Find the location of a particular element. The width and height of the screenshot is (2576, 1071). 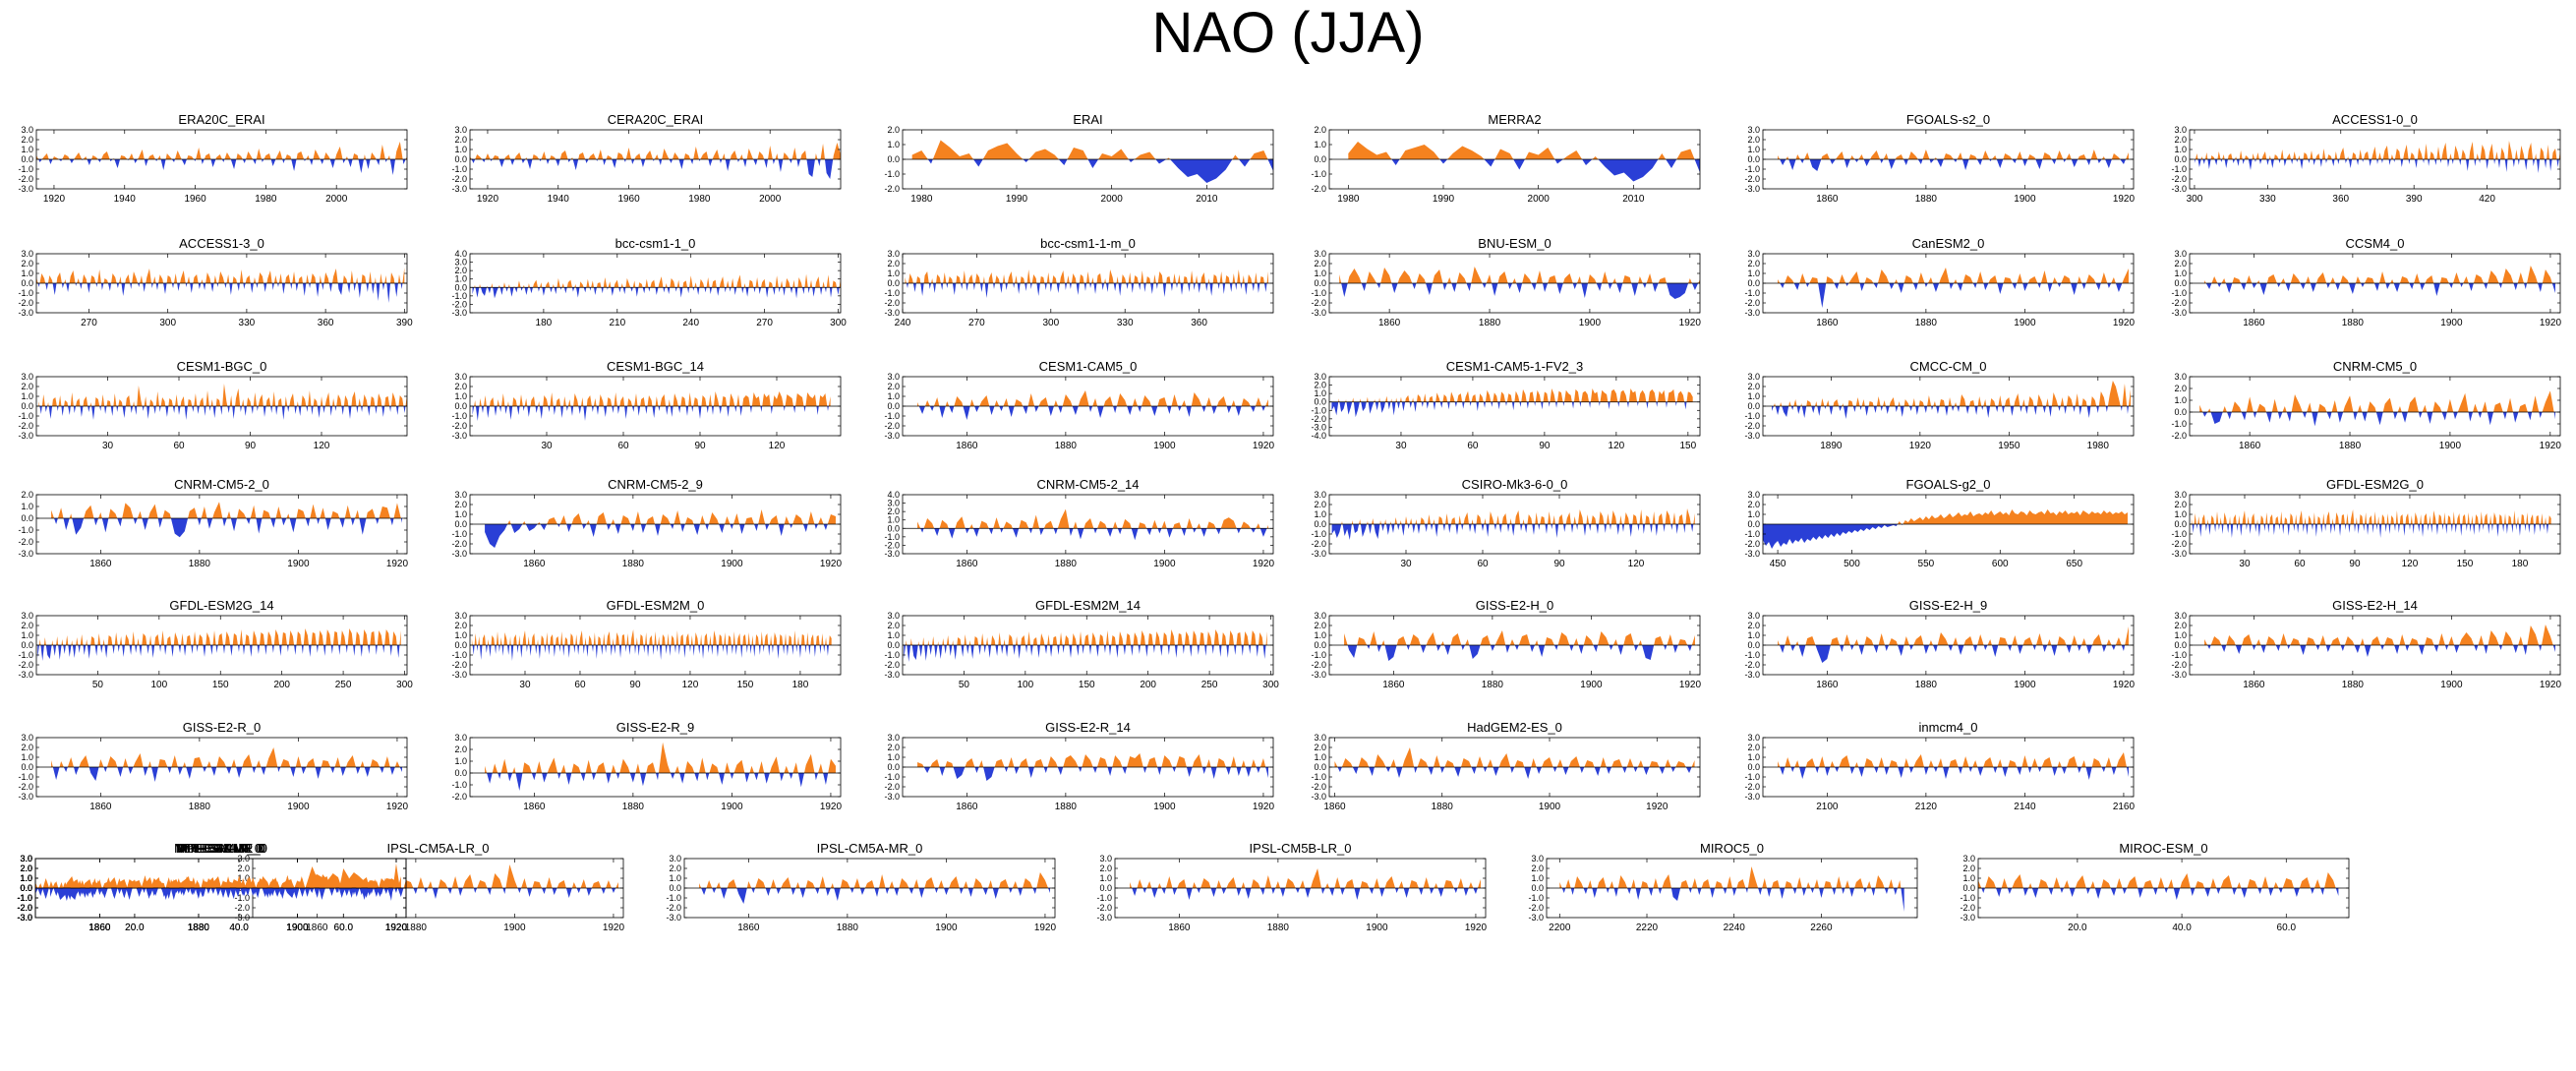

x-tick-label: 360 is located at coordinates (2340, 199).